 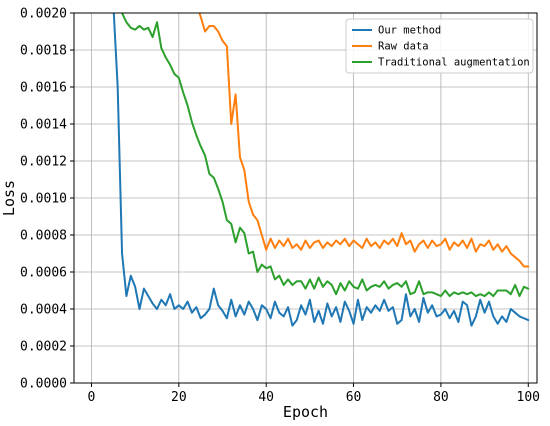 I want to click on legend-box, so click(x=439, y=46).